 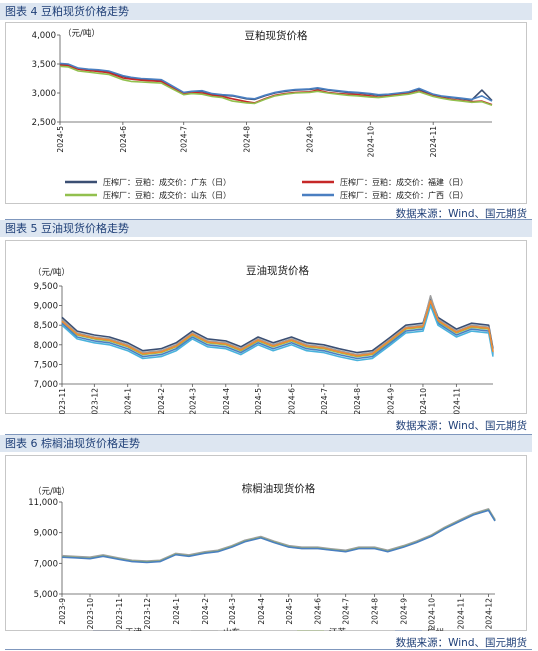 What do you see at coordinates (67, 11) in the screenshot?
I see `figure-header-text: 图表 4 豆粕现货价格走势` at bounding box center [67, 11].